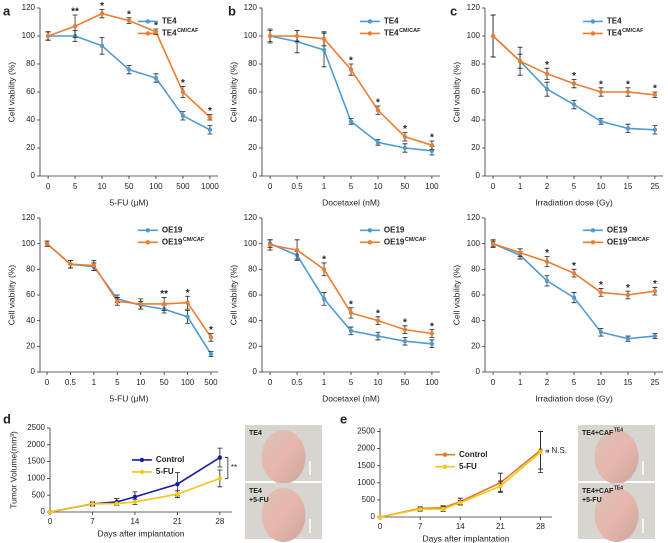  I want to click on x-tick-label: 7, so click(420, 526).